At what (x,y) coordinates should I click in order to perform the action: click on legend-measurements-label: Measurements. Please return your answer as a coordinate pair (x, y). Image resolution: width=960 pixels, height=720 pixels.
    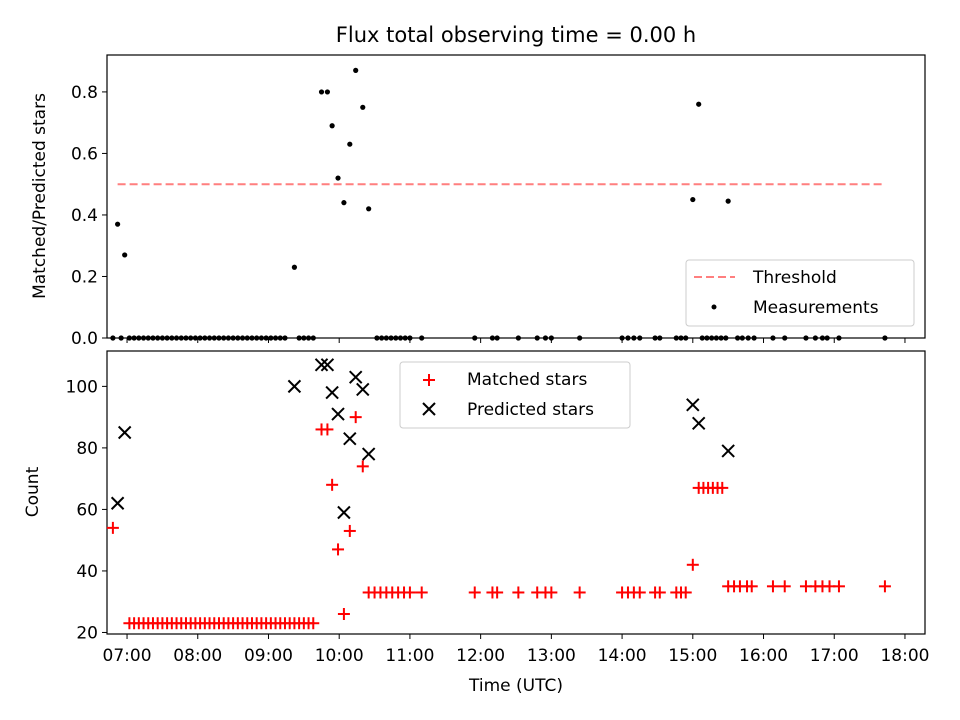
    Looking at the image, I should click on (816, 308).